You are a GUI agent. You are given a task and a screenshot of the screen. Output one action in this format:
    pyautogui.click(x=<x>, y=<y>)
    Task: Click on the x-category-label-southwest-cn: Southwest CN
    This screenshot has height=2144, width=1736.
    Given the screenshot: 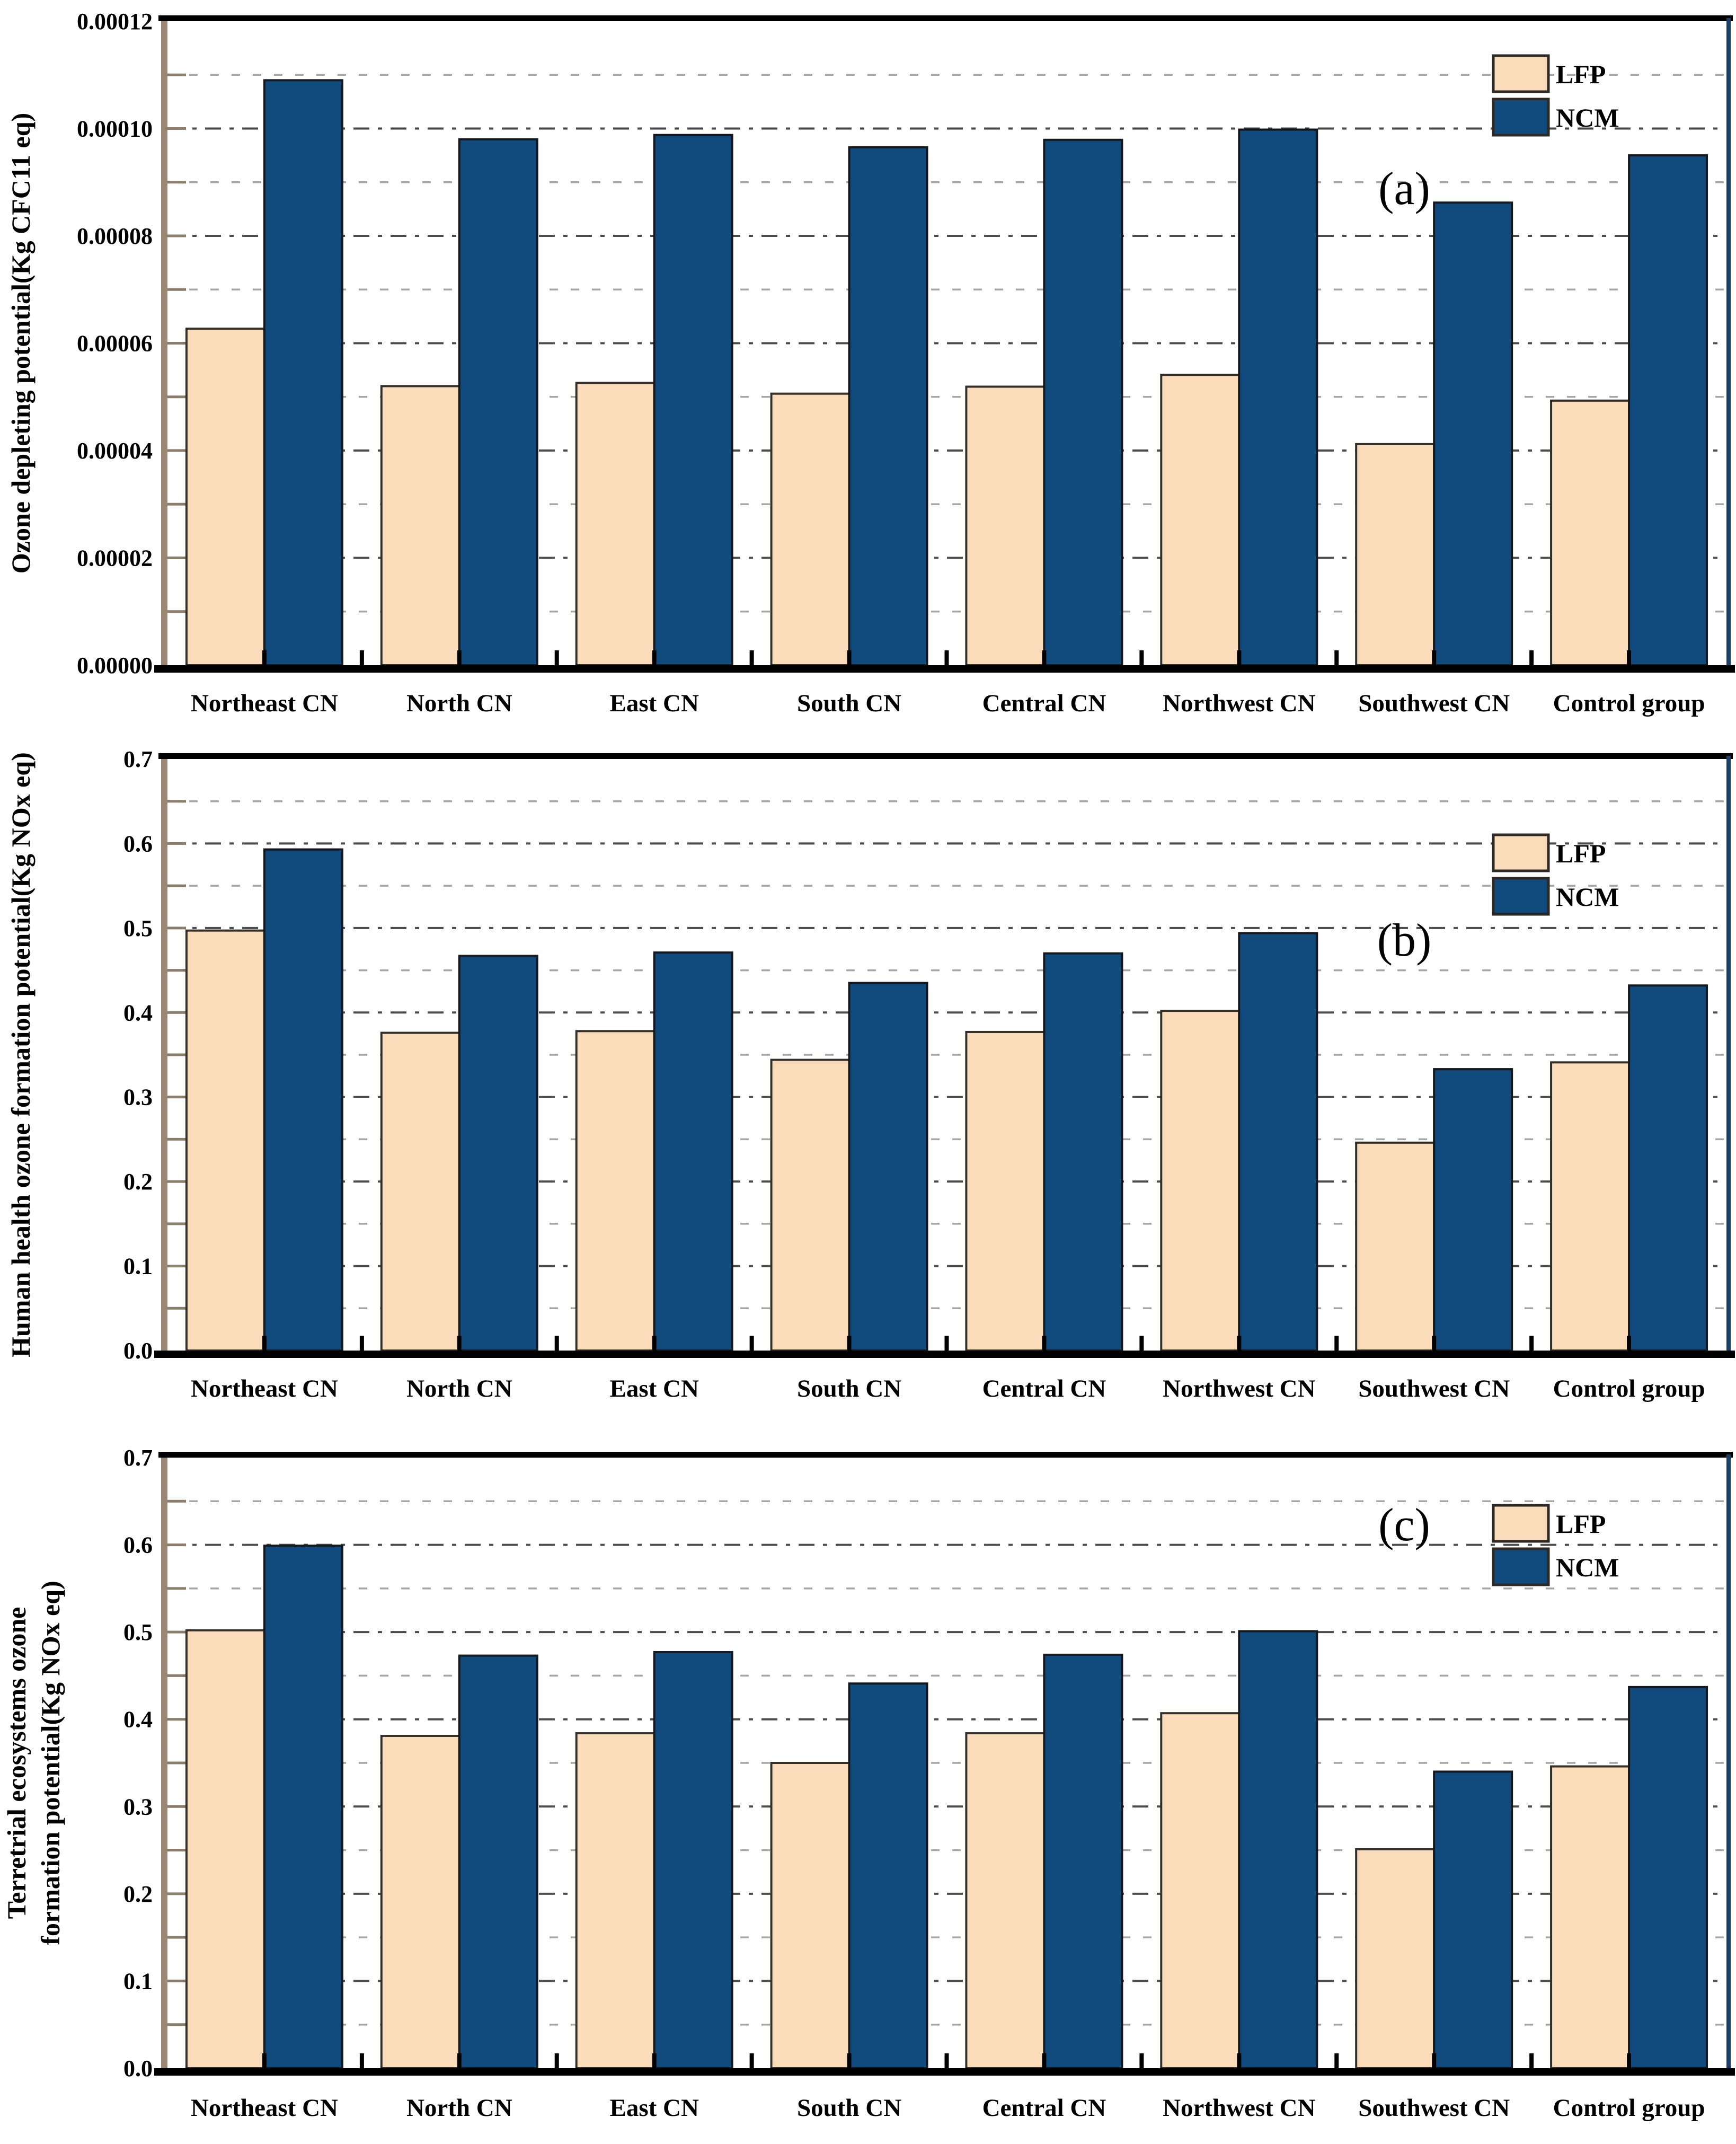 What is the action you would take?
    pyautogui.click(x=1434, y=703)
    